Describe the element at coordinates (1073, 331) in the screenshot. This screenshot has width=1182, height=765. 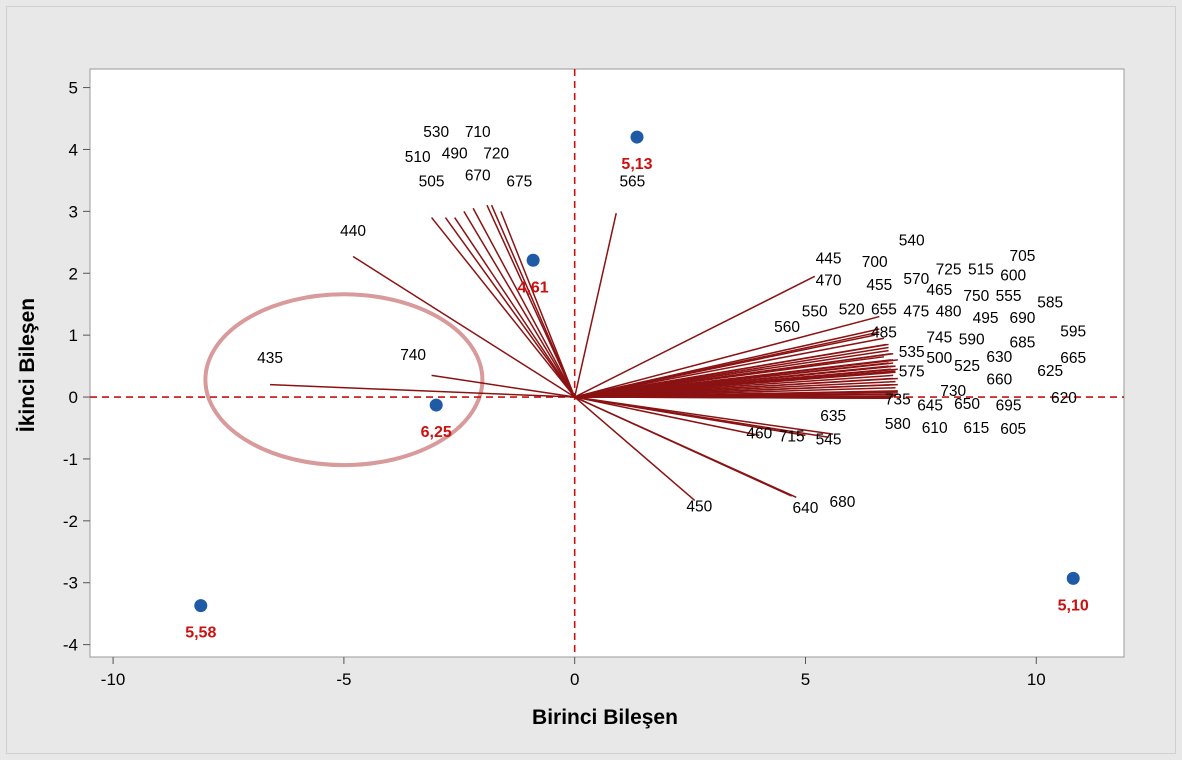
I see `loading-label-595: 595` at that location.